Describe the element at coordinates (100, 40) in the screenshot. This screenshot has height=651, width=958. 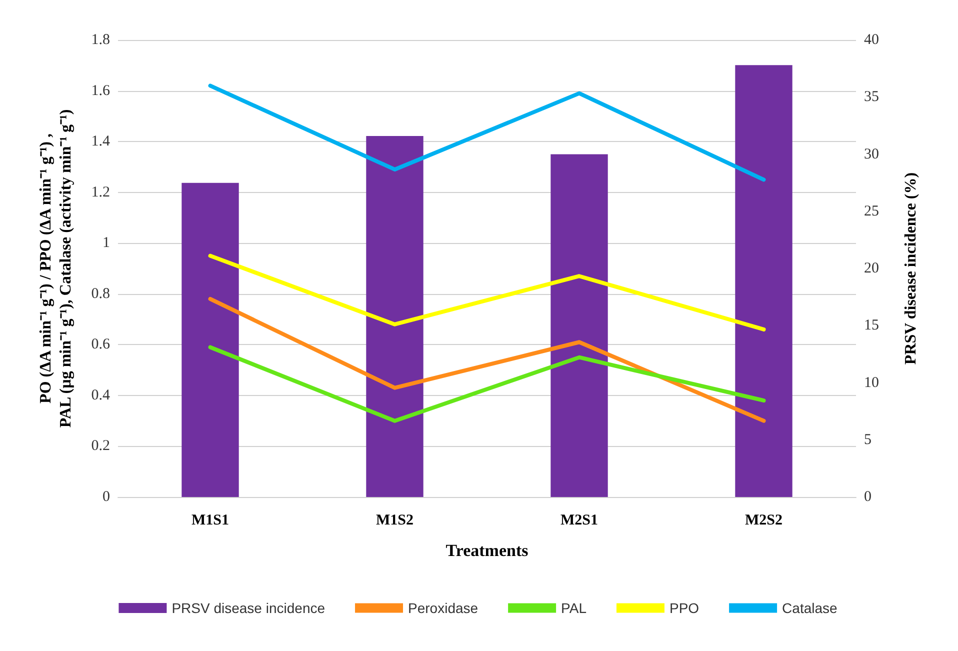
I see `y-tick-label: 1.8` at that location.